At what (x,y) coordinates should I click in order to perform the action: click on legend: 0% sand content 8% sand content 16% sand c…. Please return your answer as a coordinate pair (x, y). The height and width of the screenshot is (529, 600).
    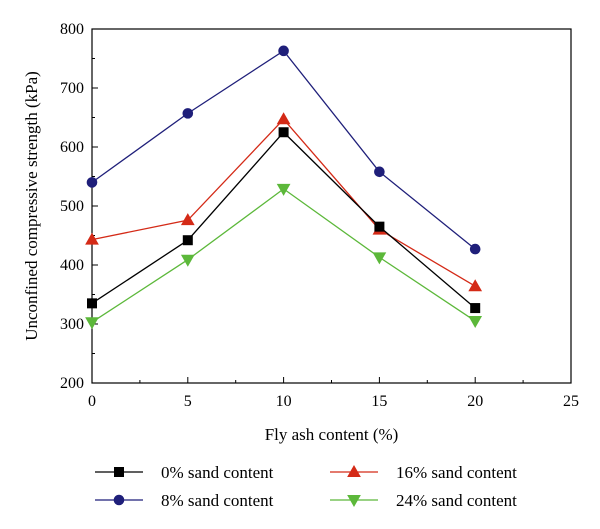
    Looking at the image, I should click on (306, 486).